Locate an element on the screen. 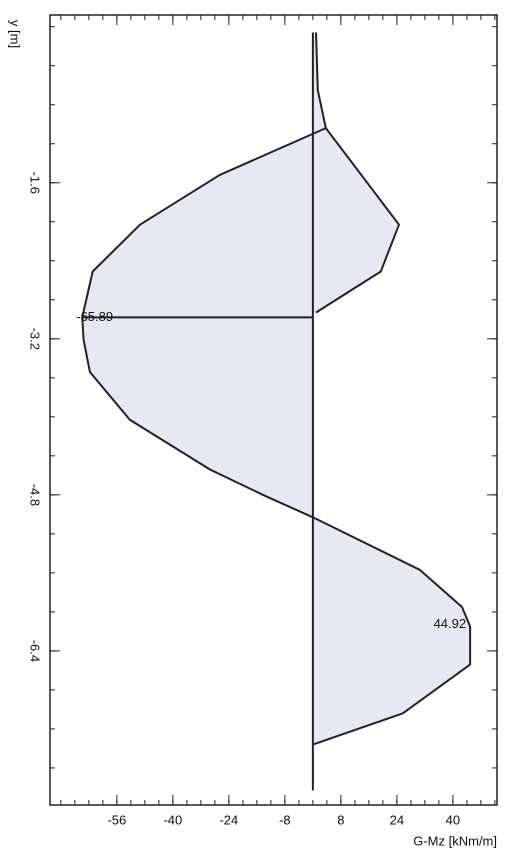  y-tick-label: -3.2 is located at coordinates (35, 339).